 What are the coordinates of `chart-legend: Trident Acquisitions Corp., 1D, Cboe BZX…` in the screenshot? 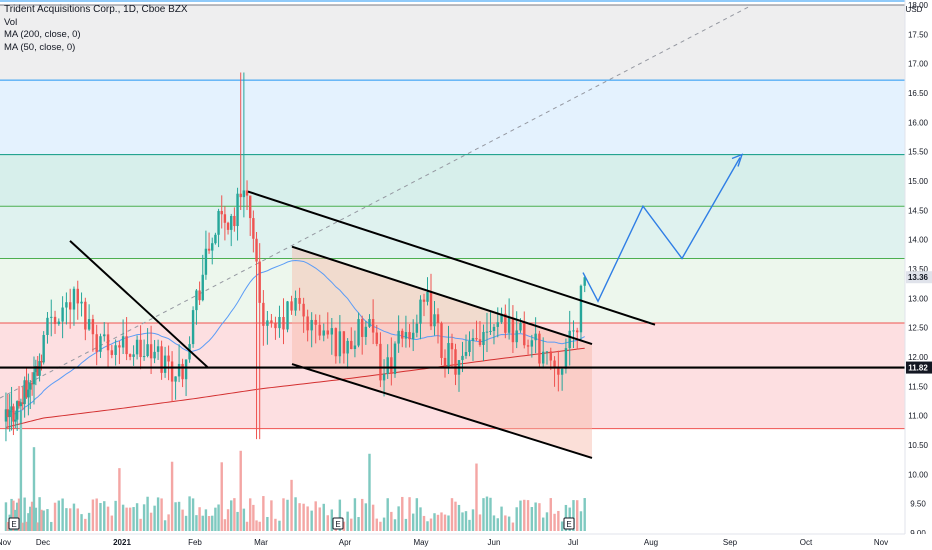 It's located at (96, 29).